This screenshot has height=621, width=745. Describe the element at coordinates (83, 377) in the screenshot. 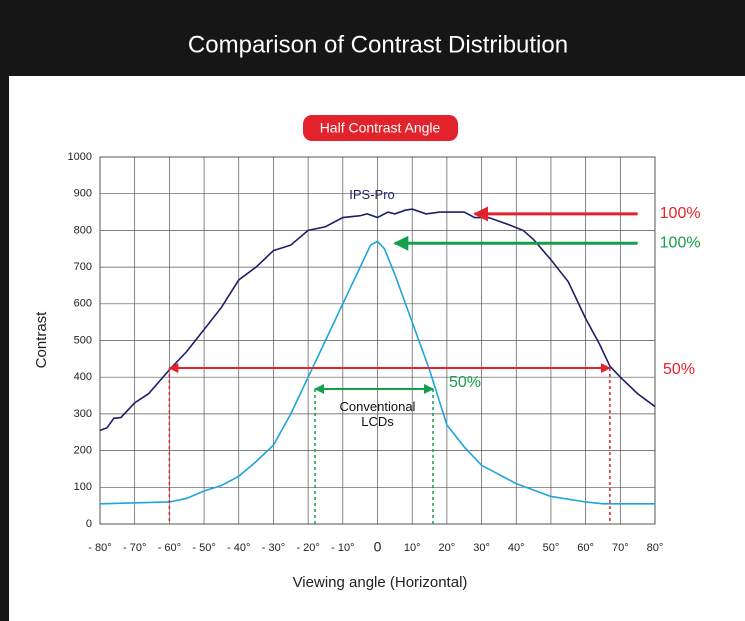

I see `y-tick-label: 400` at that location.